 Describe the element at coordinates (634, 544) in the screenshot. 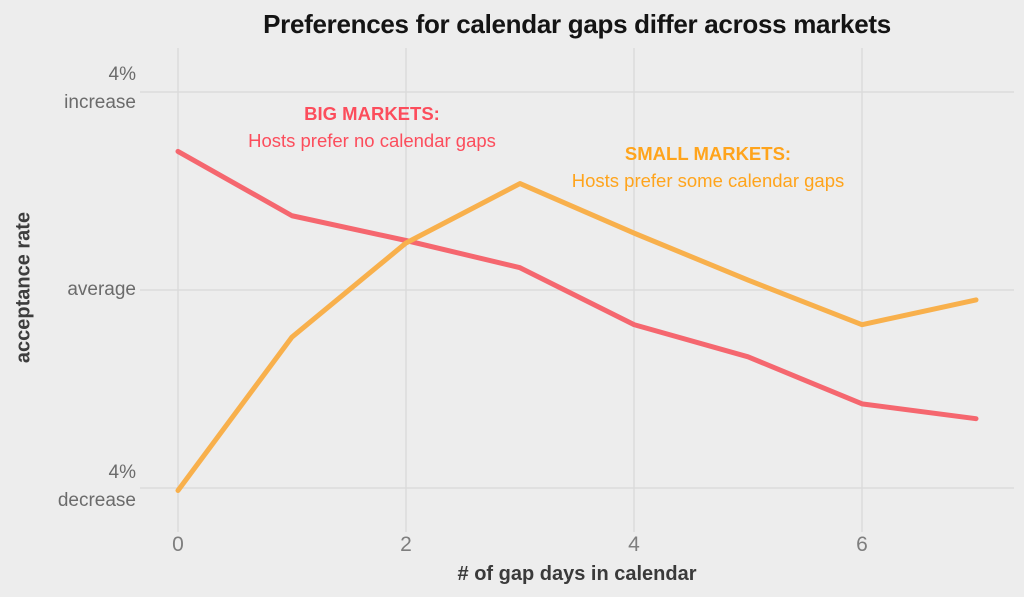

I see `x-tick-4: 4` at that location.